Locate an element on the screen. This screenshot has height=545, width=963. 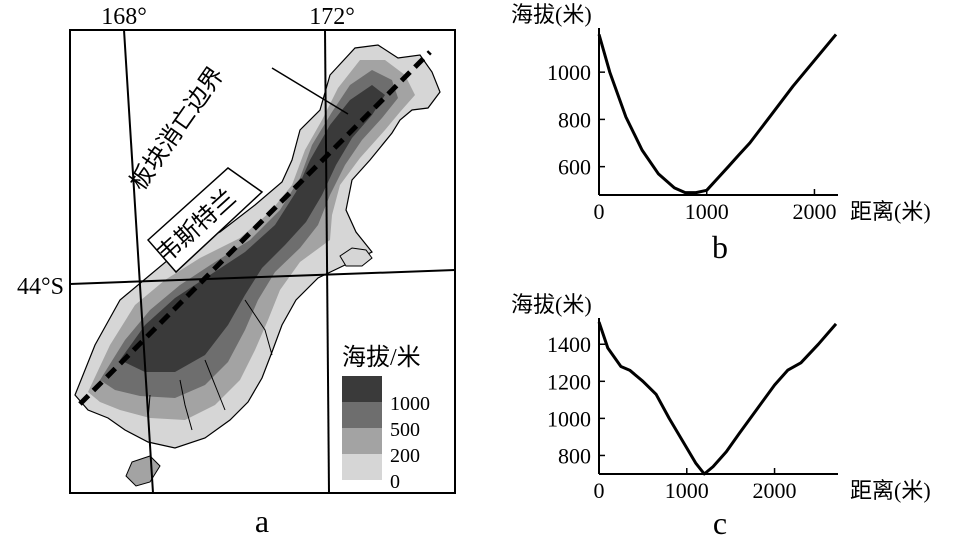
y-tick-label-b: 1000 is located at coordinates (569, 72).